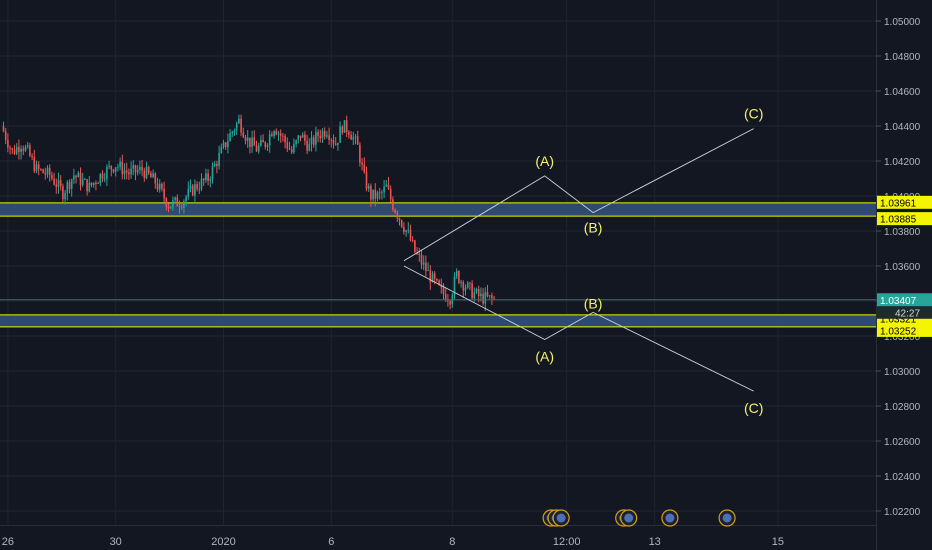 The width and height of the screenshot is (932, 550). I want to click on price-tick-label: 1.02800, so click(902, 407).